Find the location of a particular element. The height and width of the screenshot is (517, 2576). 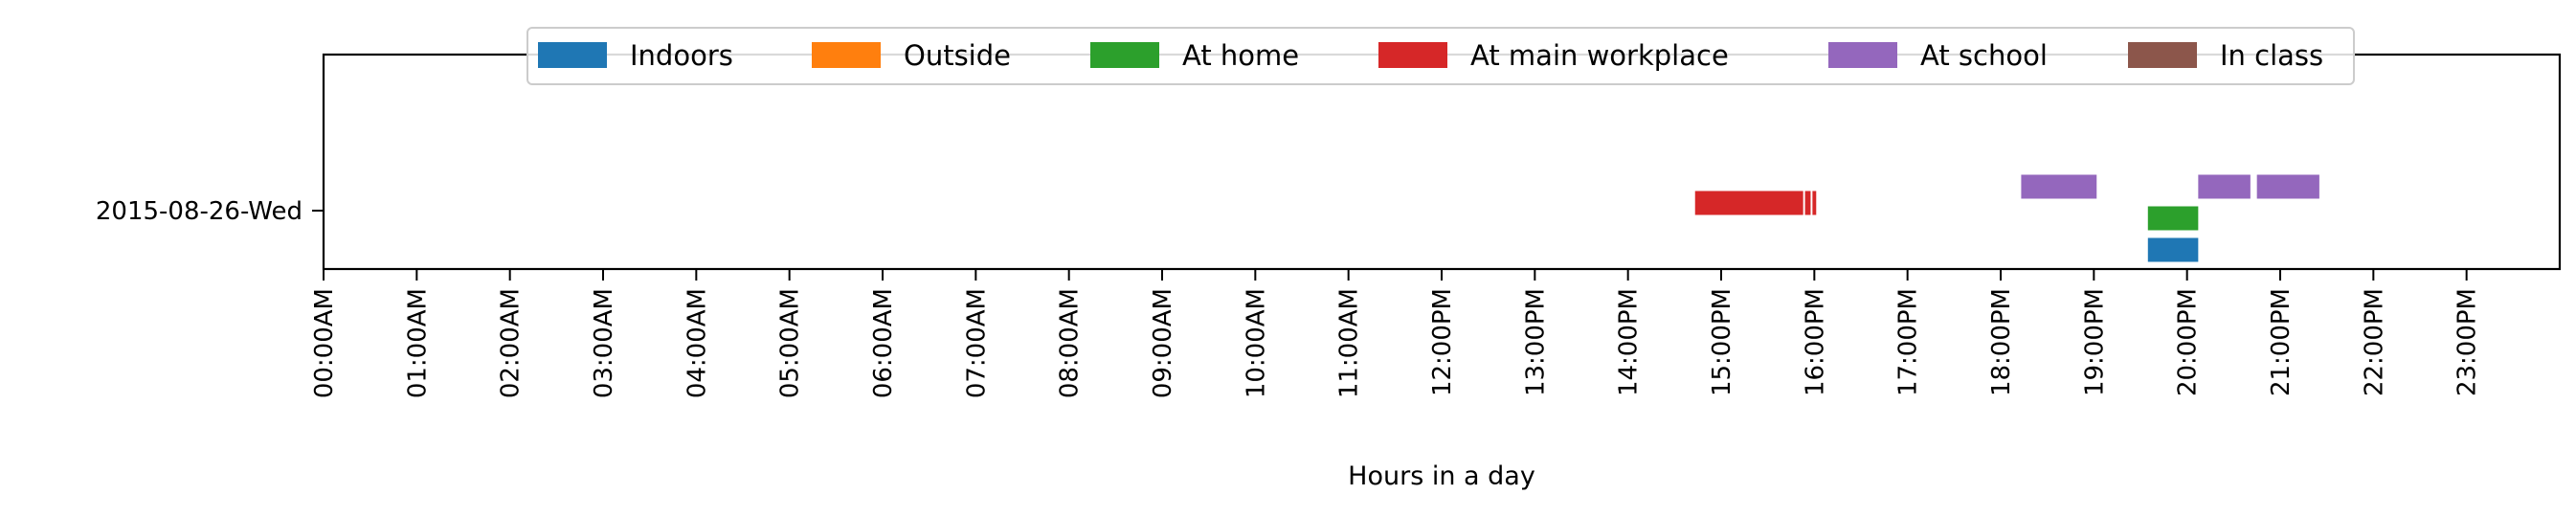

x-tick-label: 15:00PM is located at coordinates (1722, 342).